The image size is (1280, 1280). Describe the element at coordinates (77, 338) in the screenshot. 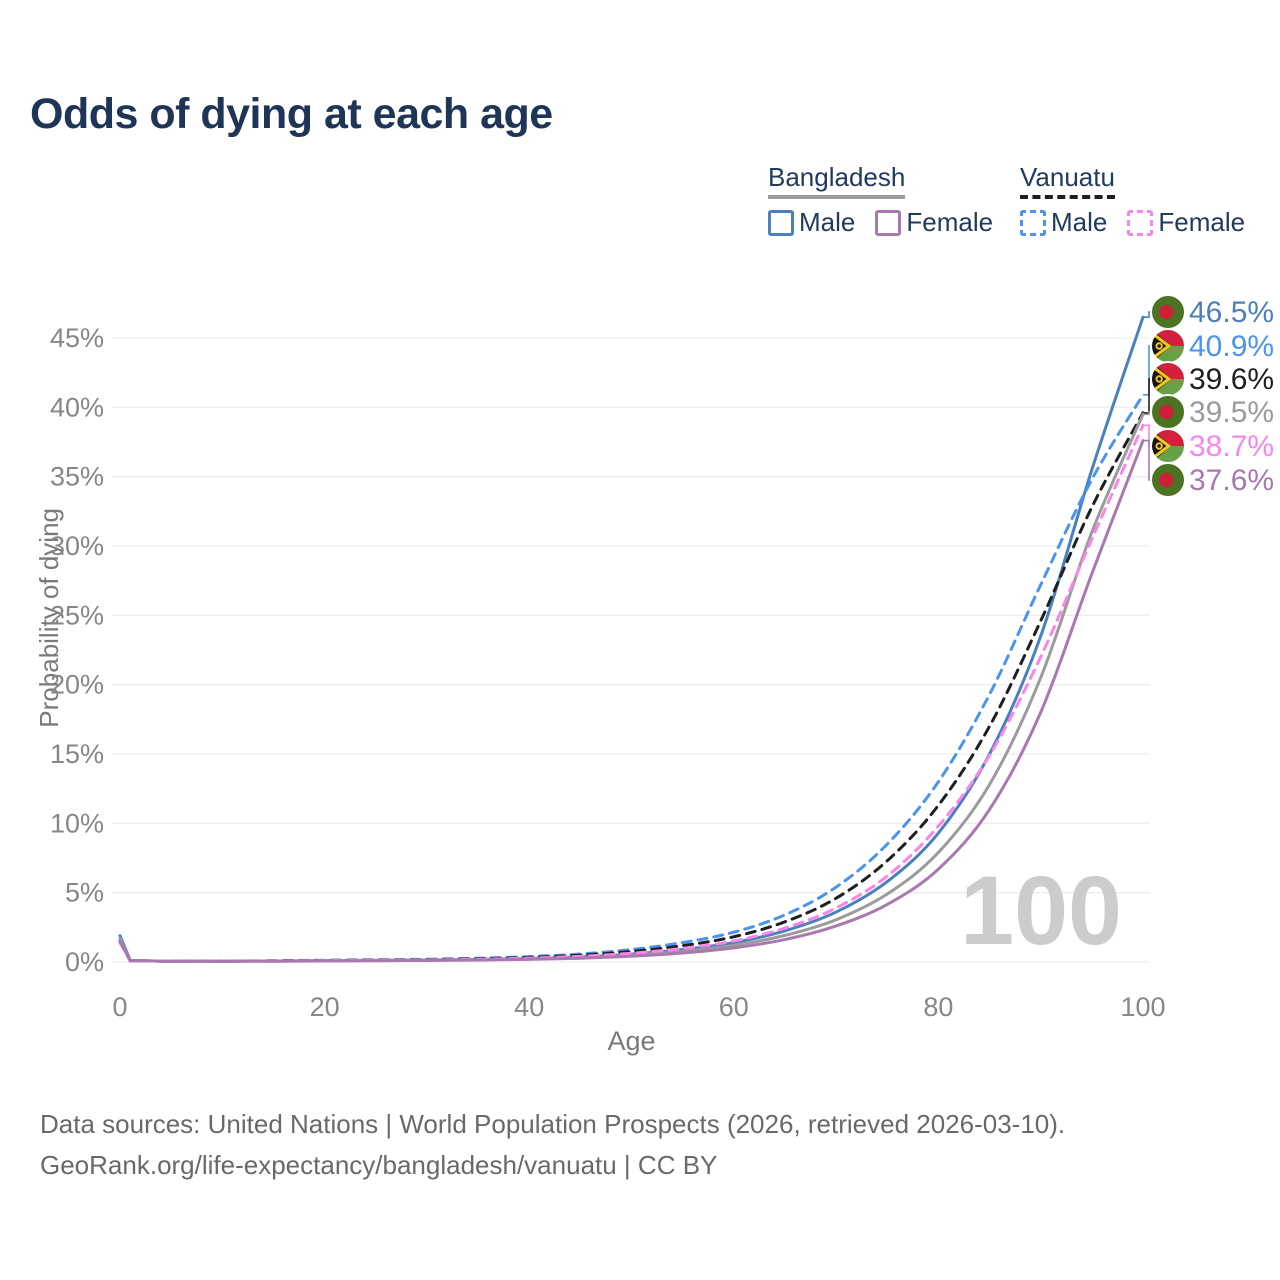

I see `y-tick-label: 45%` at that location.